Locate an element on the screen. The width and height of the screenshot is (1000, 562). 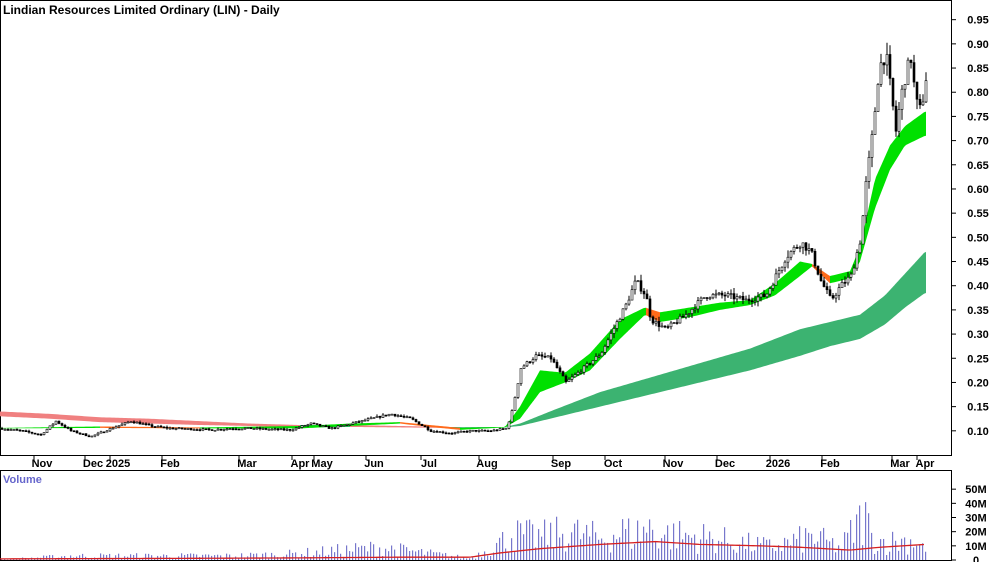
volume-plot-area is located at coordinates (463, 531).